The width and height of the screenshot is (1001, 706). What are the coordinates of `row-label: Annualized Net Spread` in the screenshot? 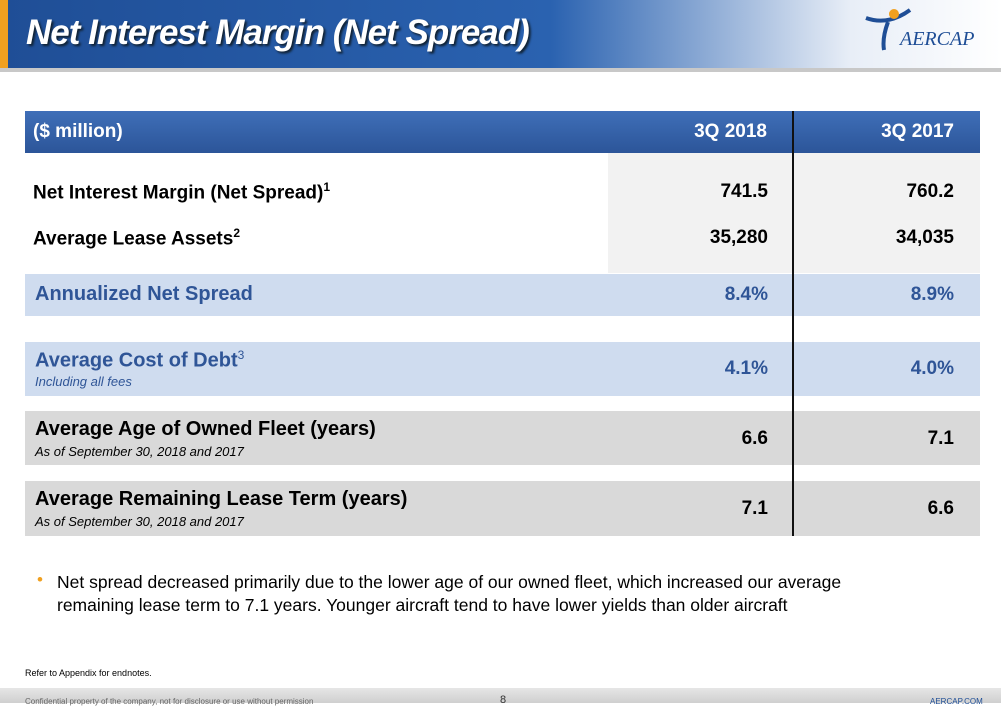 It's located at (144, 294).